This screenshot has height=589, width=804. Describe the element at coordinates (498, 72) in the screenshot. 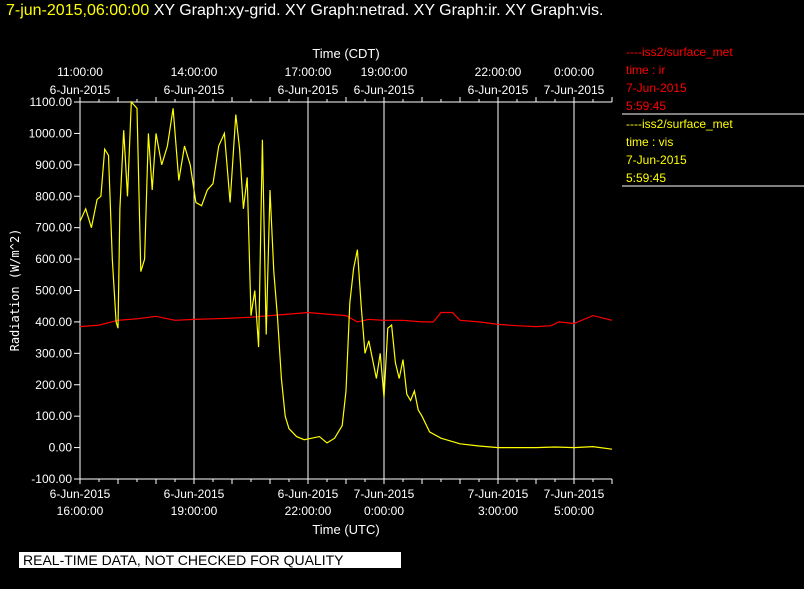

I see `x-top-time-label-4: 22:00:00` at that location.